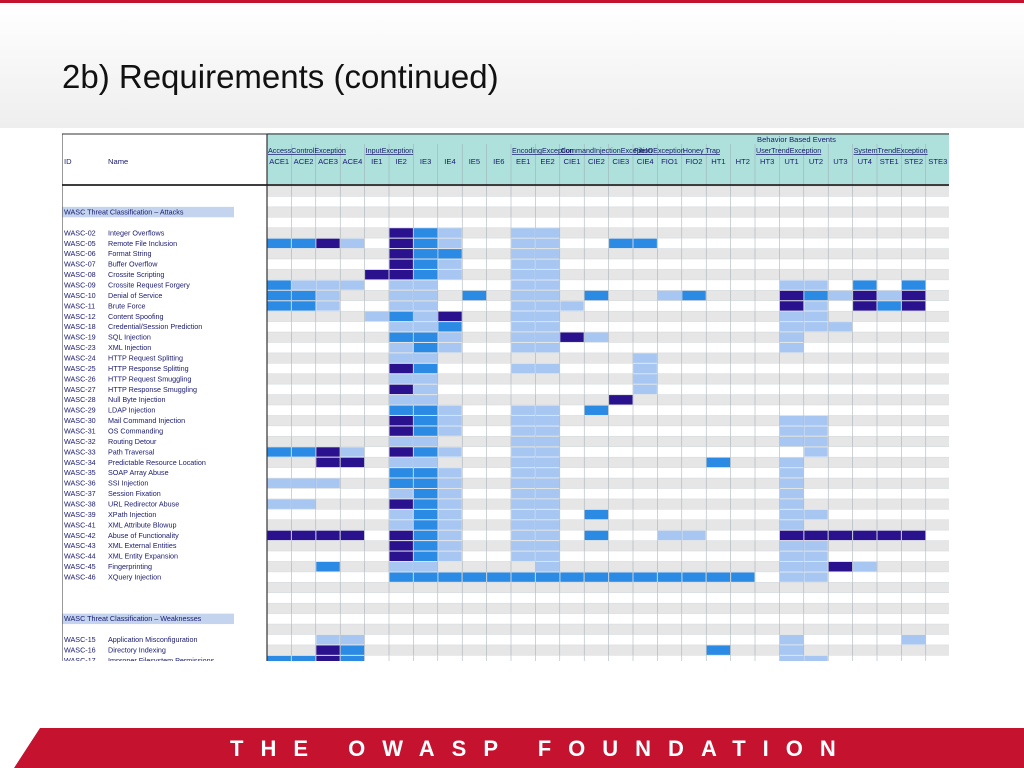  What do you see at coordinates (913, 161) in the screenshot?
I see `event-code-header: STE2` at bounding box center [913, 161].